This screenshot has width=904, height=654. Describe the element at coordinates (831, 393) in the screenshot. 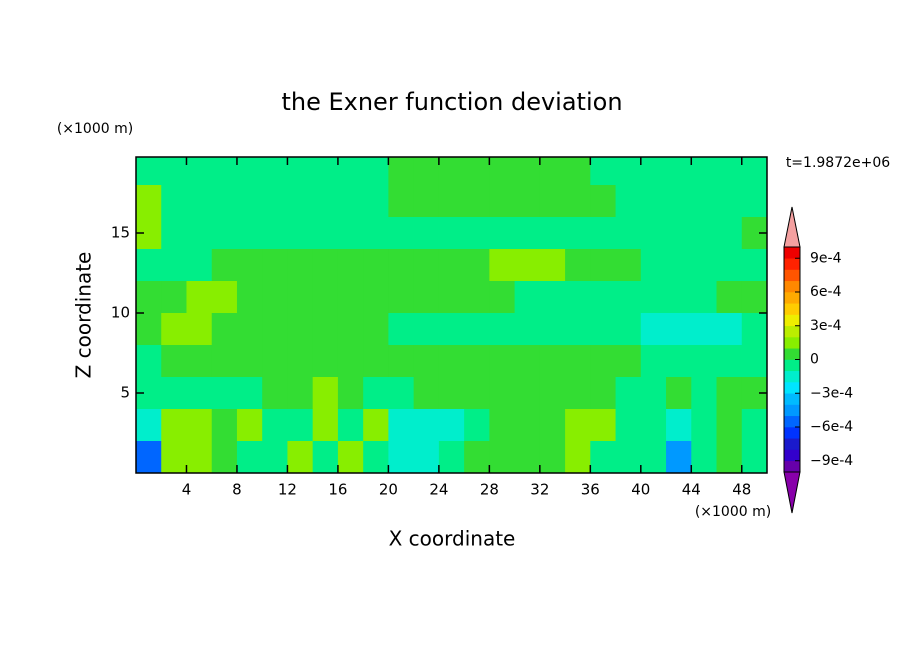

I see `colorbar-tick-label: −3e-4` at that location.